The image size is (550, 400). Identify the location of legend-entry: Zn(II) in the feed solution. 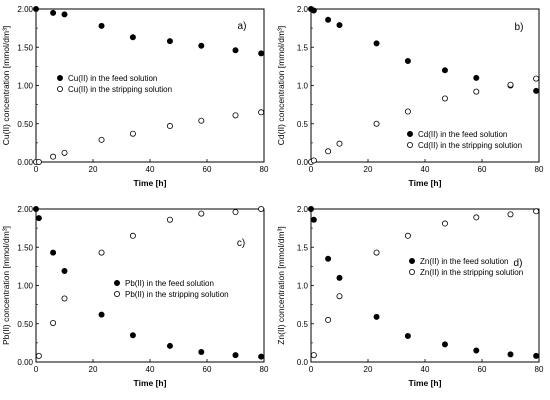
(464, 261).